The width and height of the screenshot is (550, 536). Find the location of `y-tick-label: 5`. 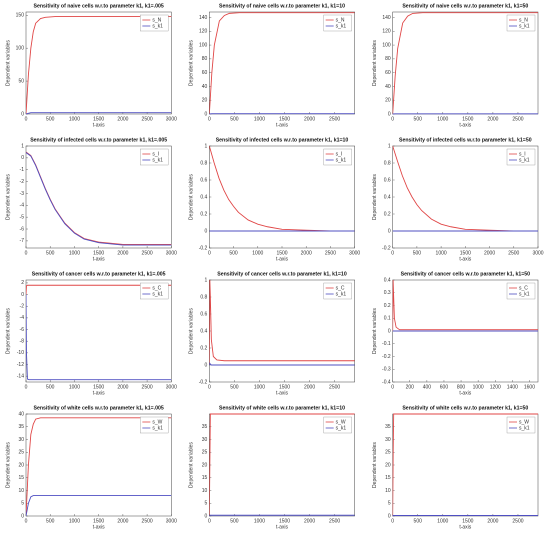

y-tick-label: 5 is located at coordinates (22, 504).